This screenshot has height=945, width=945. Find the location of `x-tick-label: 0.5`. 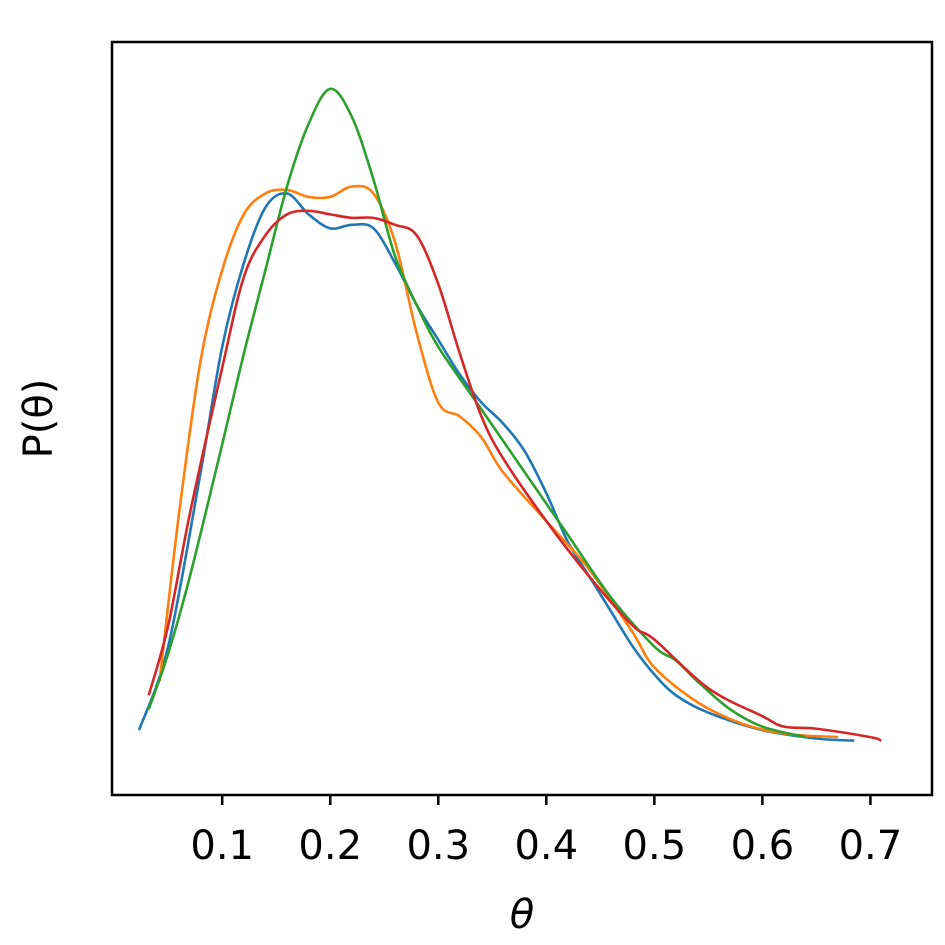

x-tick-label: 0.5 is located at coordinates (655, 846).